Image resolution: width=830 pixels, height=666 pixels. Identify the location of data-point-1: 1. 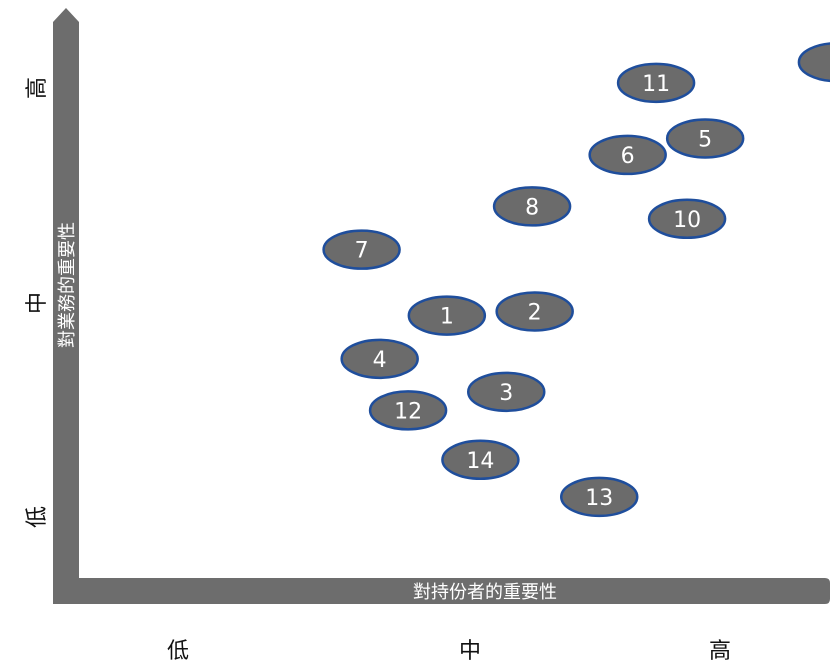
(447, 315).